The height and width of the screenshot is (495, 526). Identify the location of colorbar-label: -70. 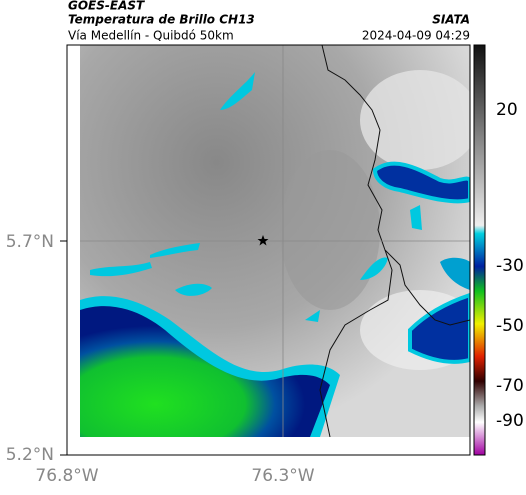
(510, 386).